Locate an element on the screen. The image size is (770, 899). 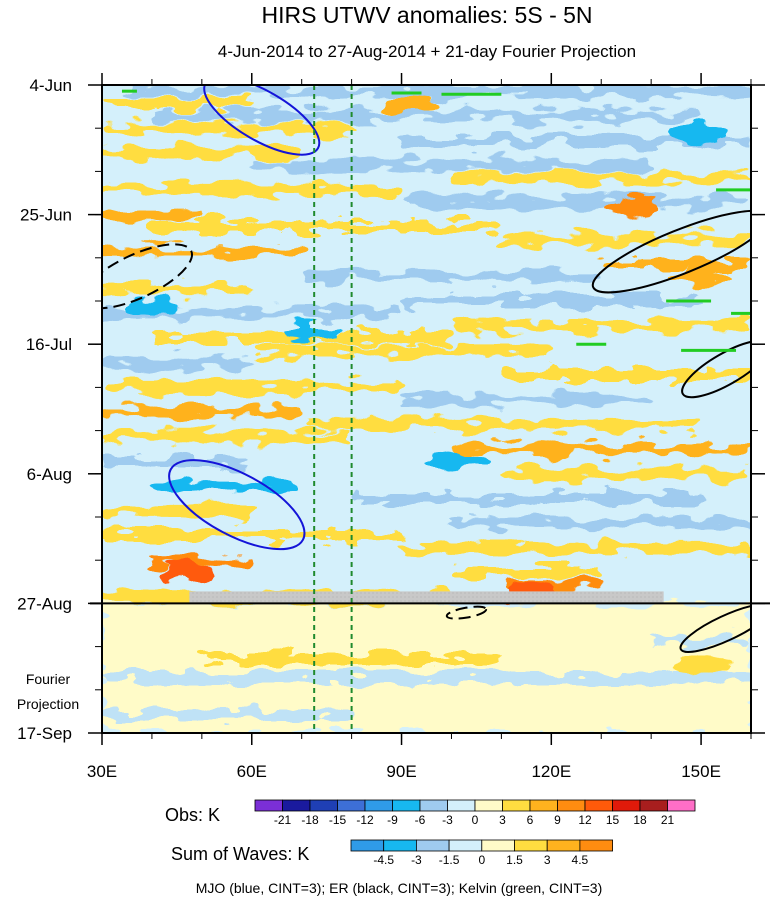
chart-title: HIRS UTWV anomalies: 5S - 5N is located at coordinates (426, 15).